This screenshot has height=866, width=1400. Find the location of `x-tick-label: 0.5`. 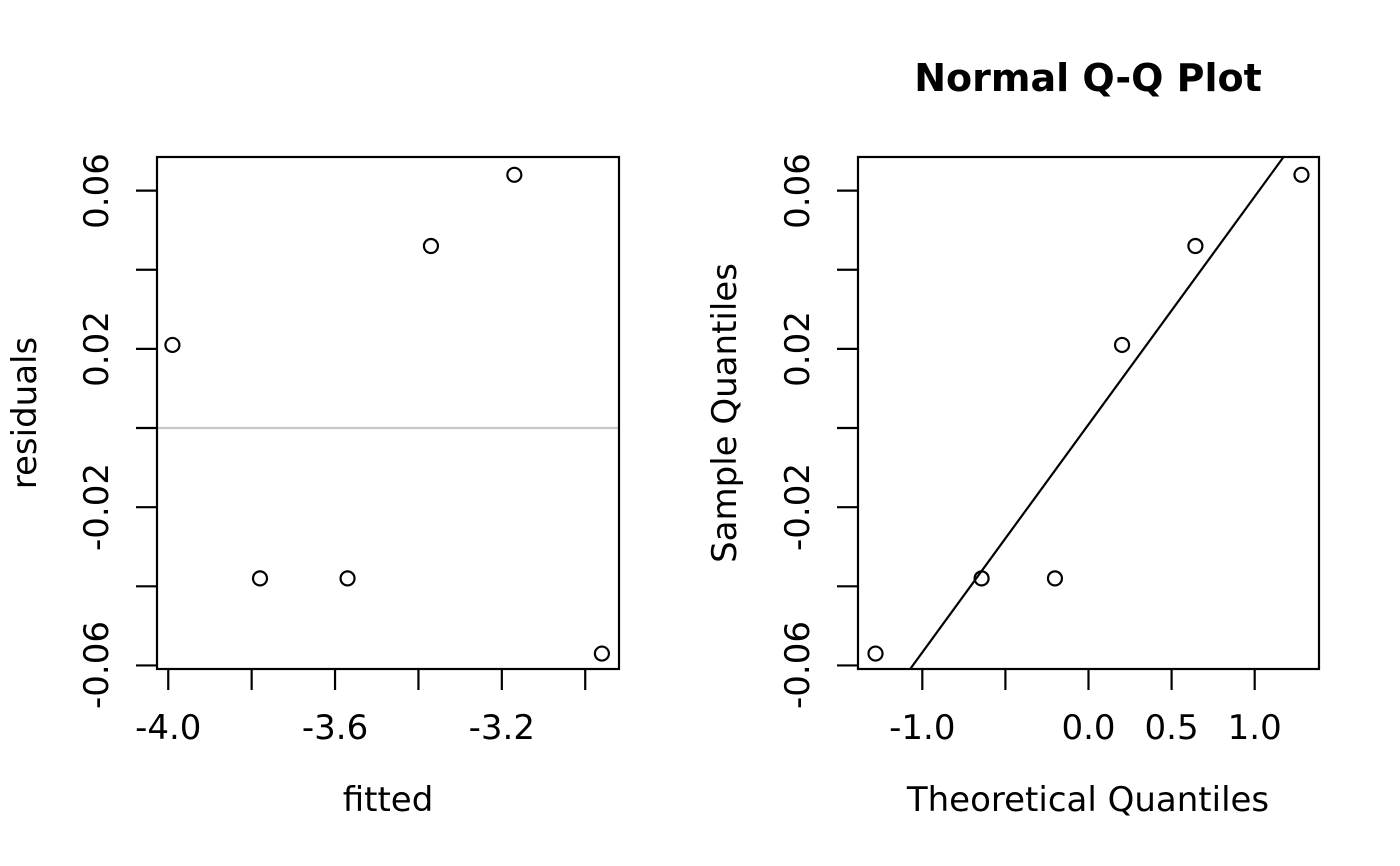

x-tick-label: 0.5 is located at coordinates (1171, 728).